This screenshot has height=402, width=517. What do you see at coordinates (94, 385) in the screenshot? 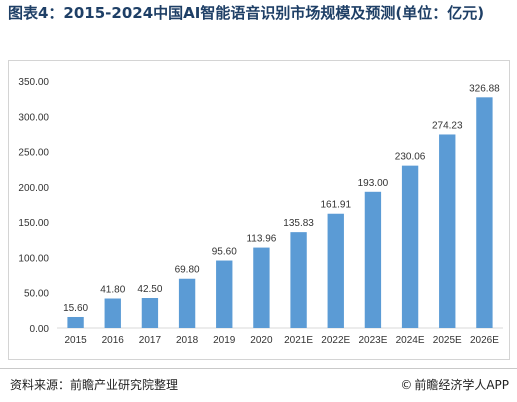
I see `source-note: 资料来源：前瞻产业研究院整理` at bounding box center [94, 385].